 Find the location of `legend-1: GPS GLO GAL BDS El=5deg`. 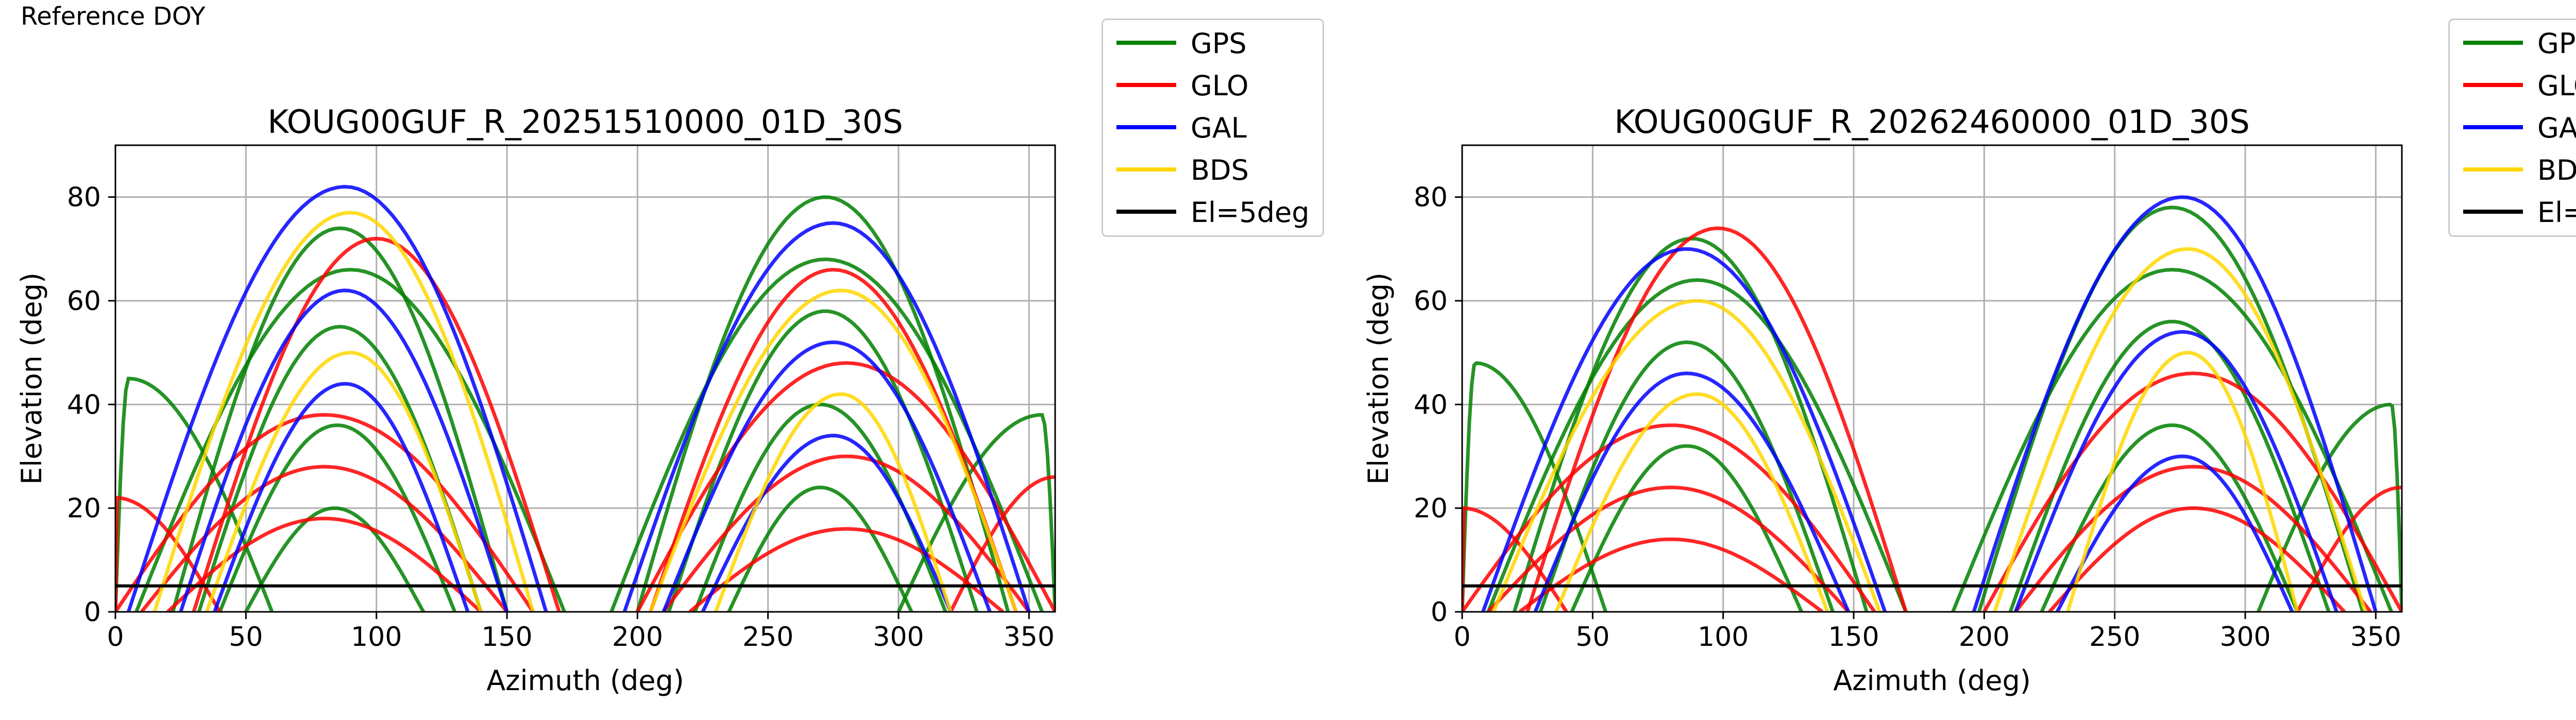

legend-1: GPS GLO GAL BDS El=5deg is located at coordinates (1212, 128).